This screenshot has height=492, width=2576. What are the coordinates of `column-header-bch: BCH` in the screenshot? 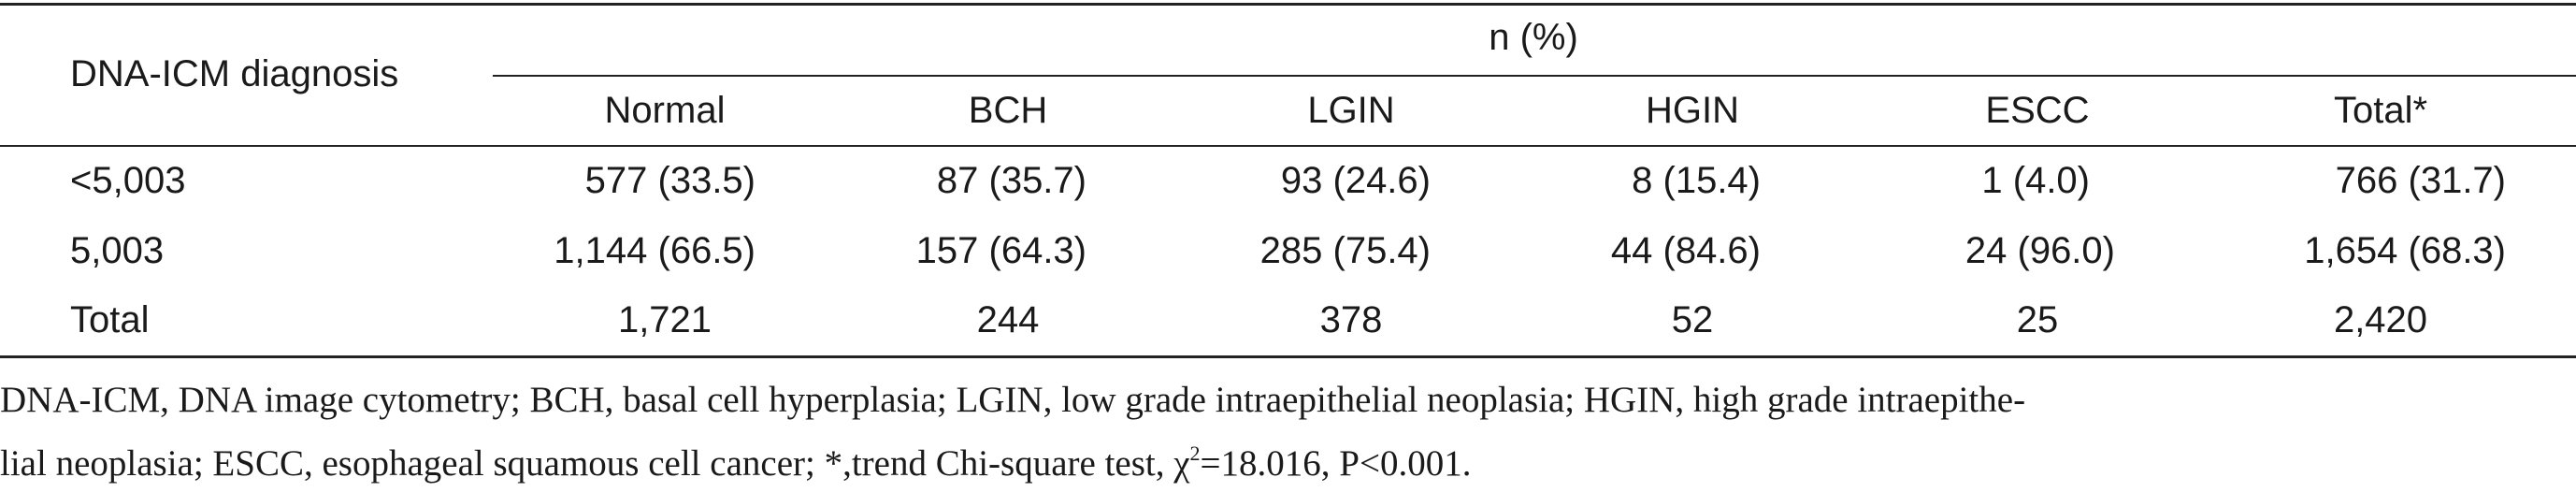 It's located at (1008, 110).